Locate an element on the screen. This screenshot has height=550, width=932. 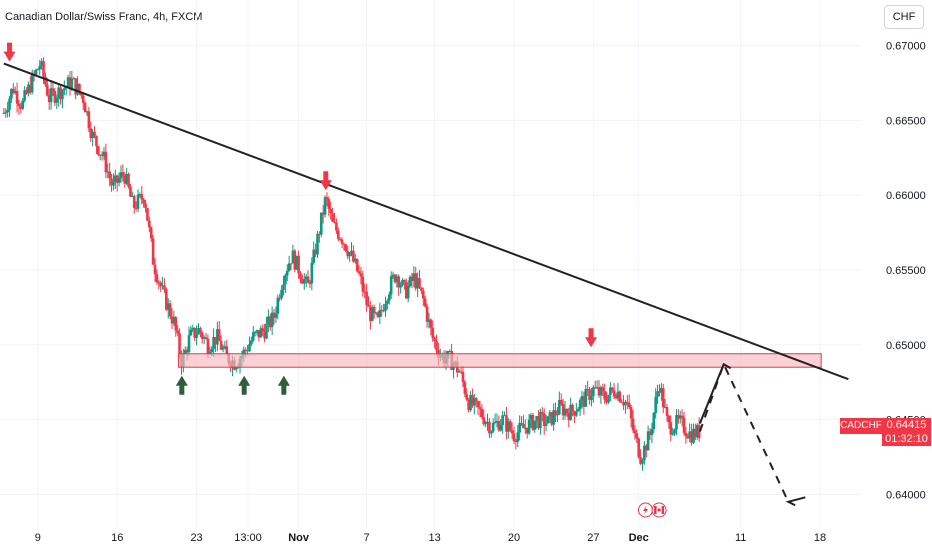
price-tick-label: 0.65500 is located at coordinates (906, 271).